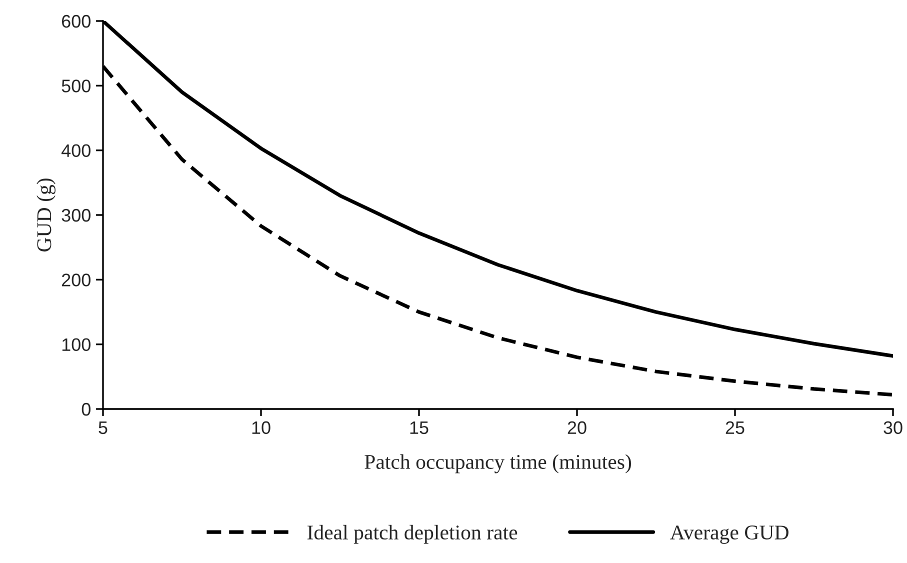  I want to click on x-tick-label: 5, so click(103, 427).